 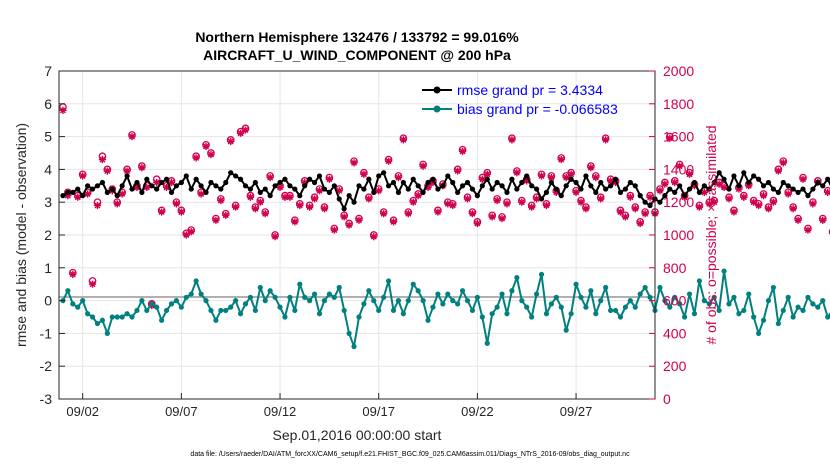 I want to click on y-right-tick-label: 1800, so click(x=678, y=104).